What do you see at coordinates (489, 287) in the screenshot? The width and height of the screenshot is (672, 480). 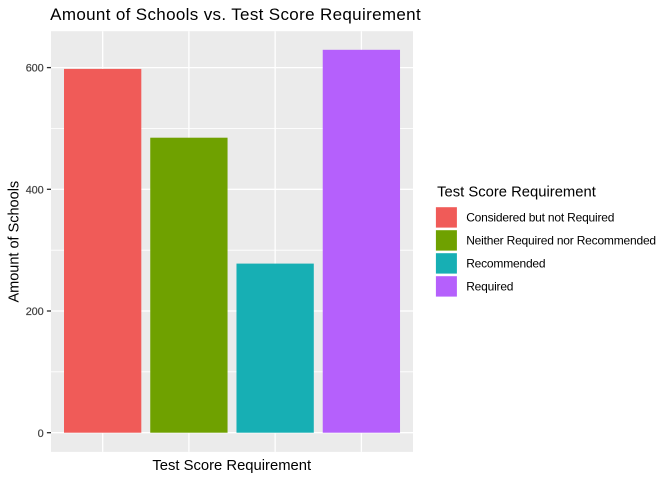 I see `svg-text: Required` at bounding box center [489, 287].